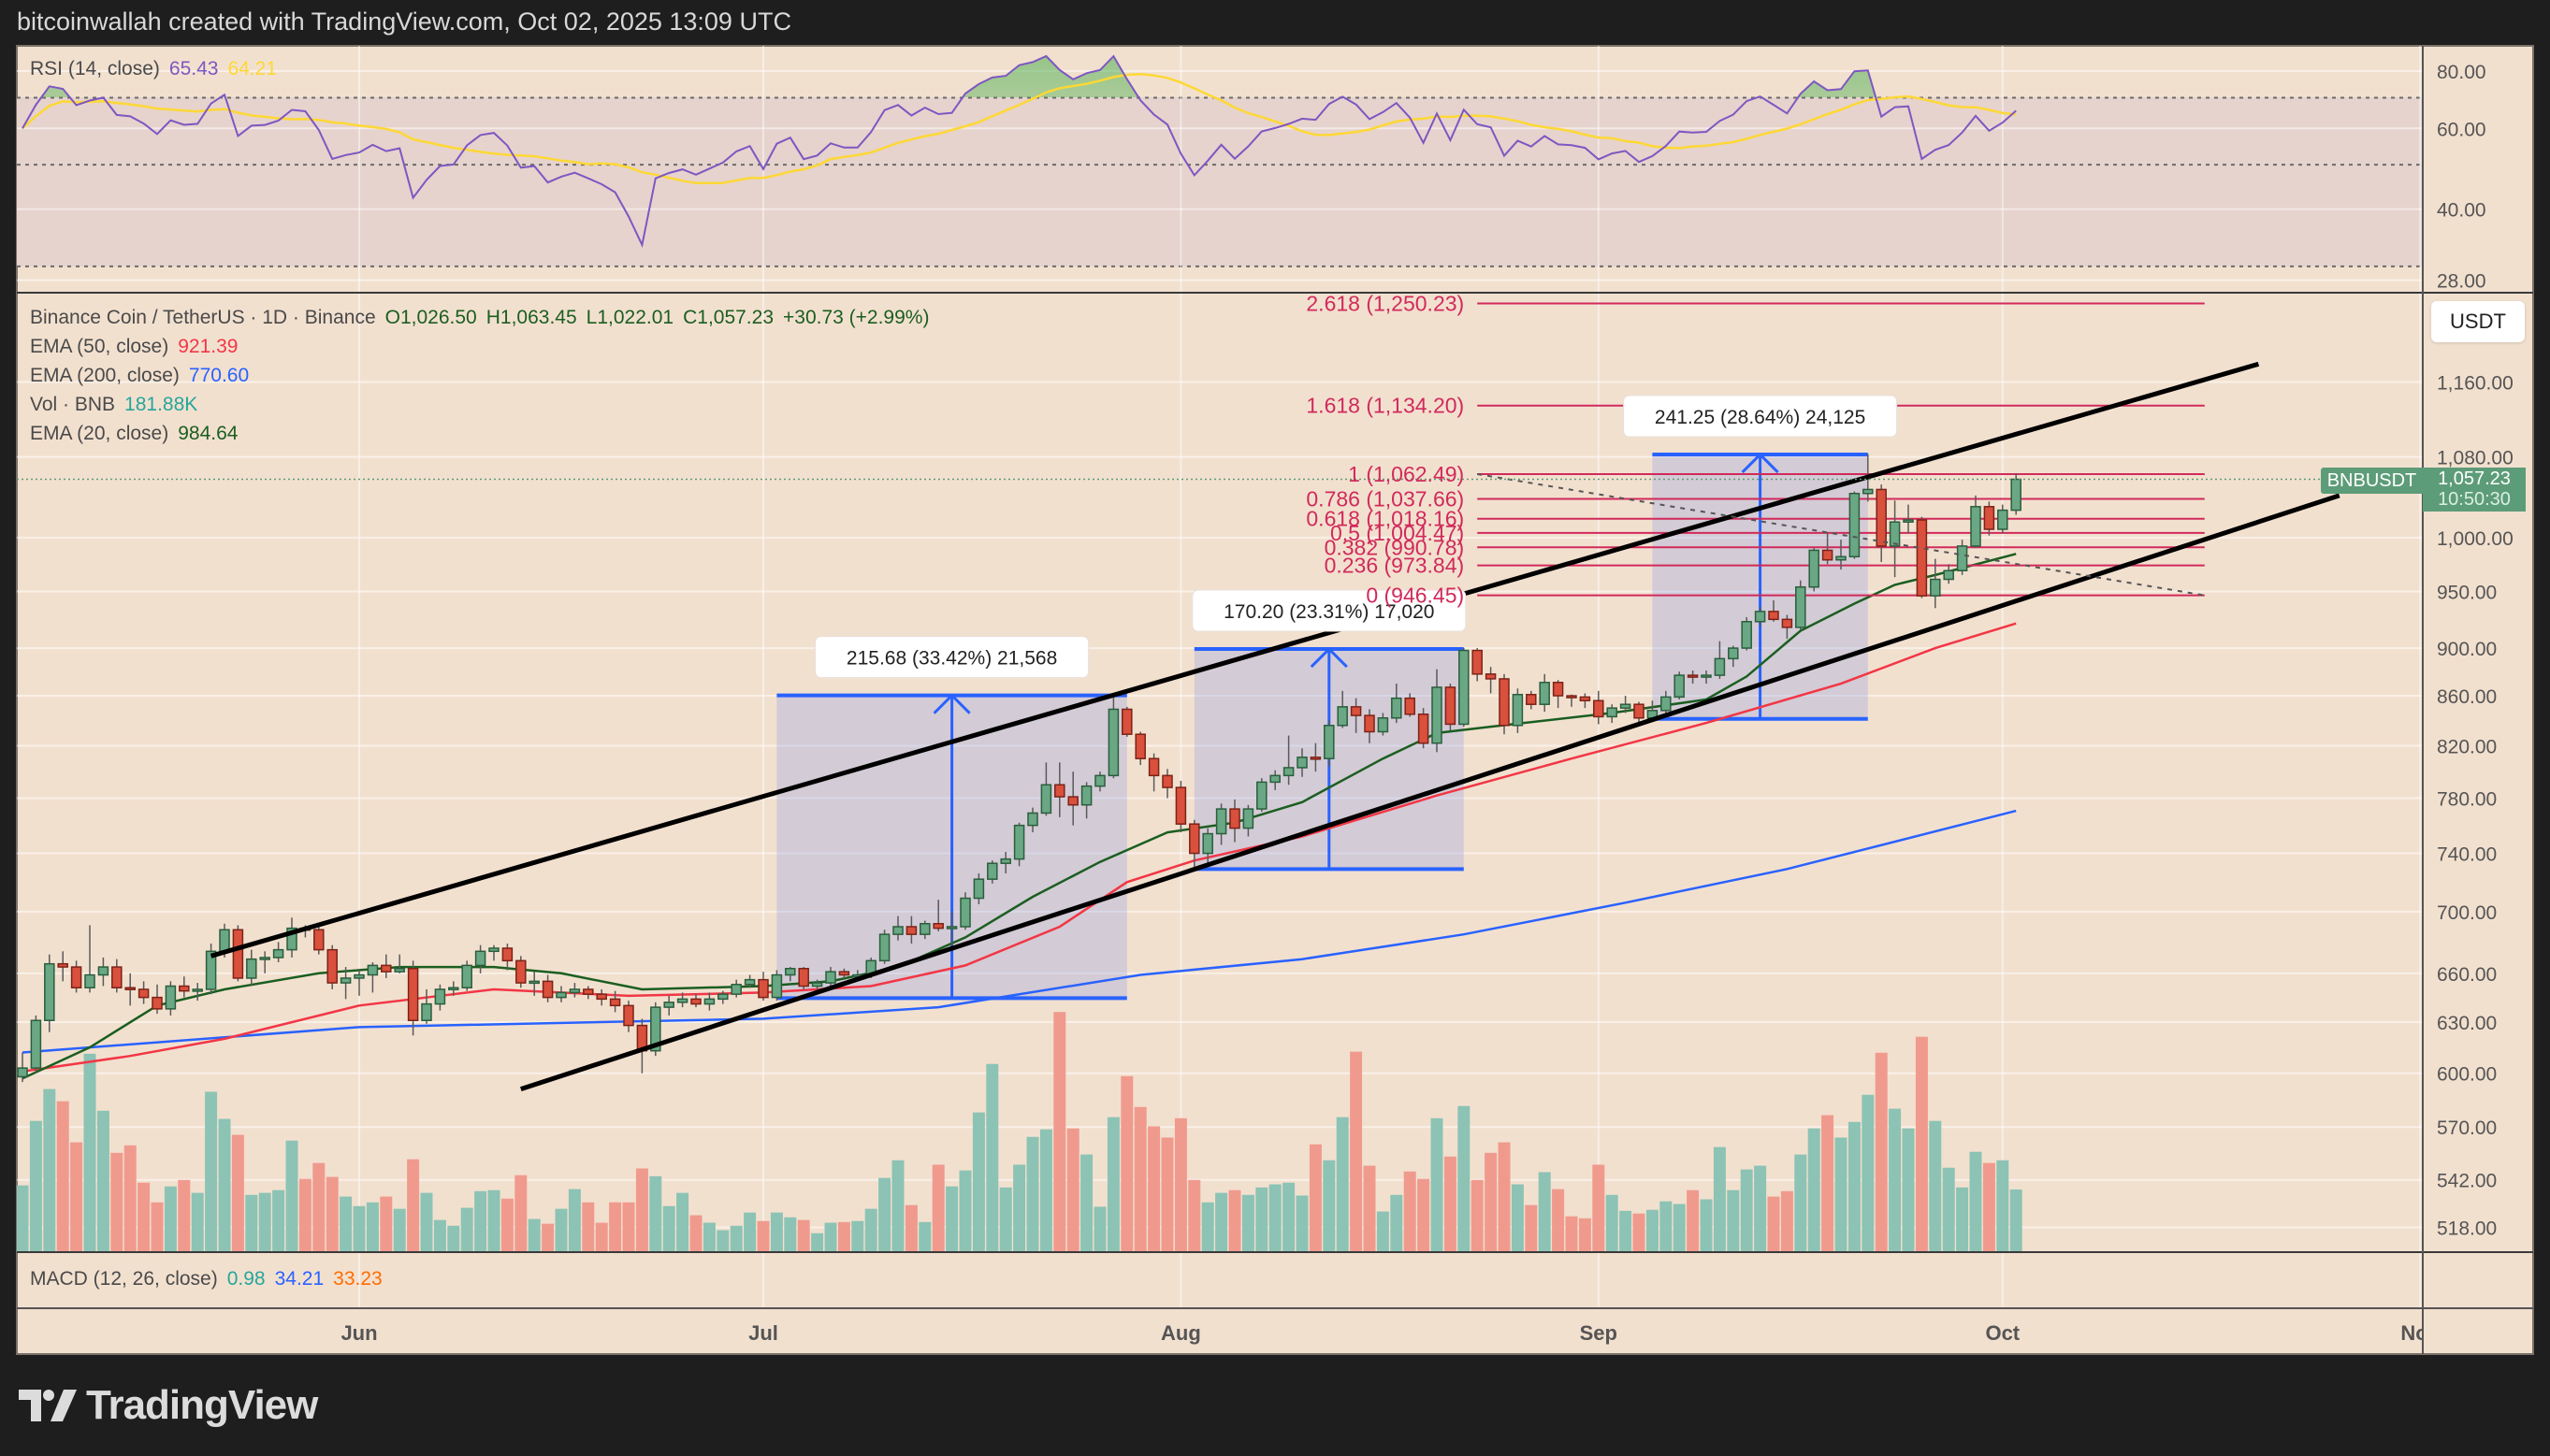  What do you see at coordinates (118, 405) in the screenshot?
I see `indicator-legend-volume: Vol · BNB 181.88K` at bounding box center [118, 405].